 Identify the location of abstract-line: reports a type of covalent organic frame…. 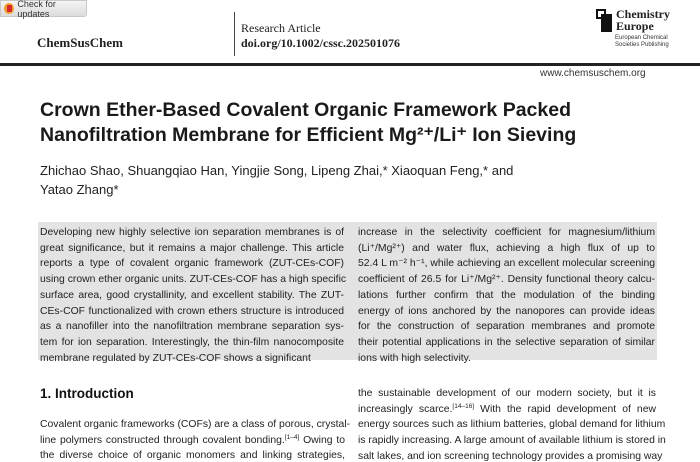
(192, 264).